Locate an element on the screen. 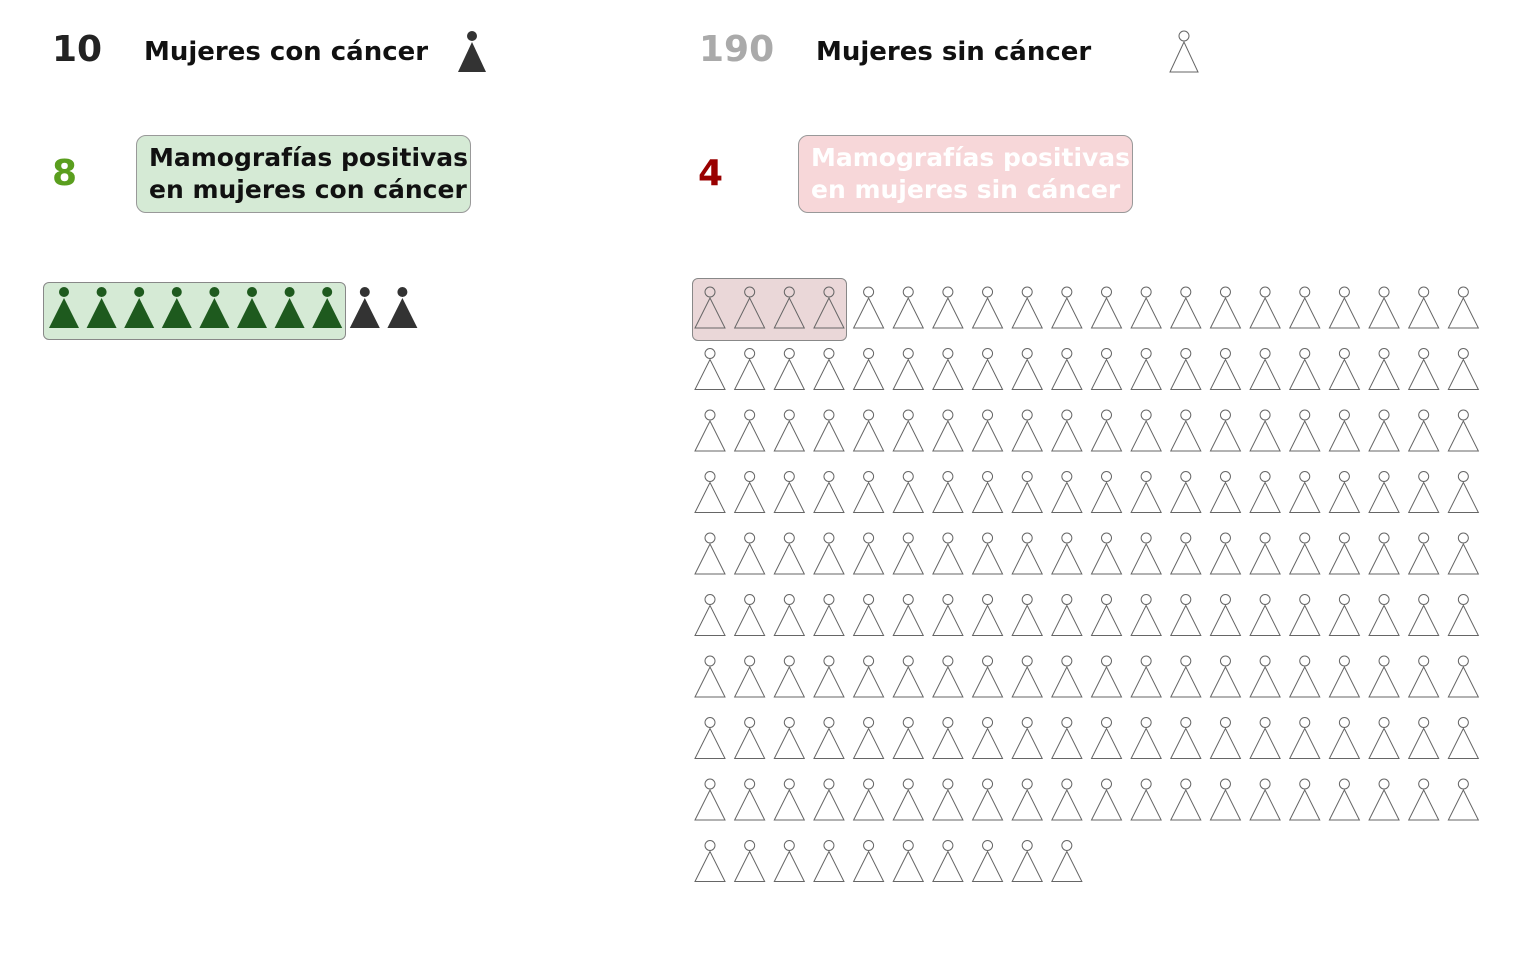  woman-positive-without-cancer-icon is located at coordinates (749, 307).